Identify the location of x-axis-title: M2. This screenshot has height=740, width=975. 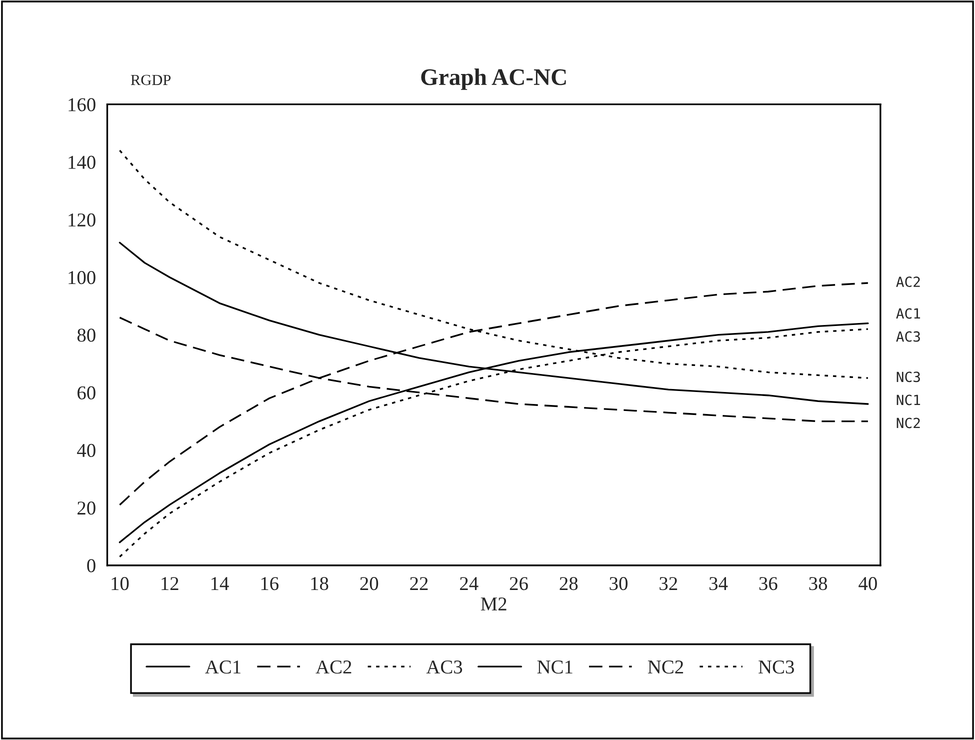
(493, 604).